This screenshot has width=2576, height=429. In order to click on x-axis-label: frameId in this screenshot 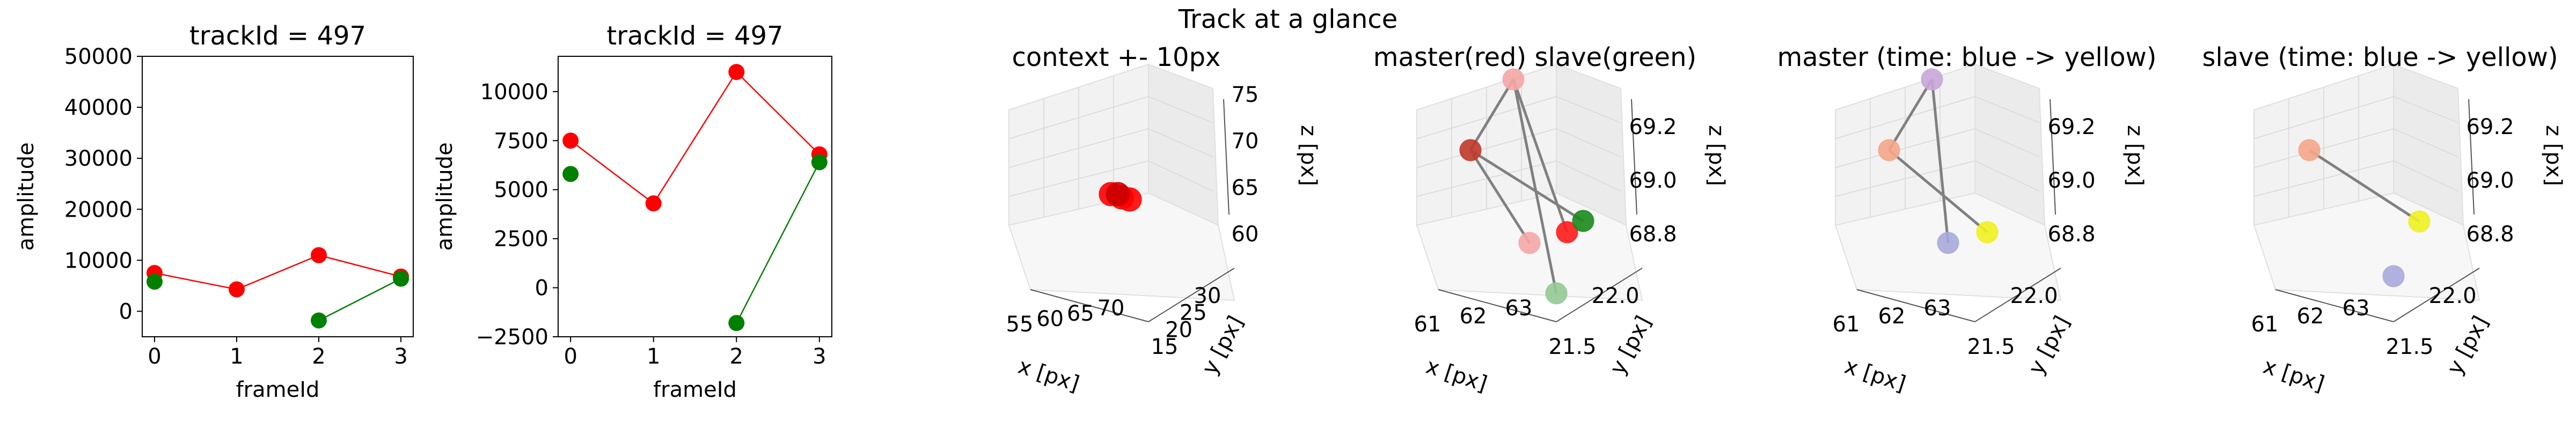, I will do `click(278, 390)`.